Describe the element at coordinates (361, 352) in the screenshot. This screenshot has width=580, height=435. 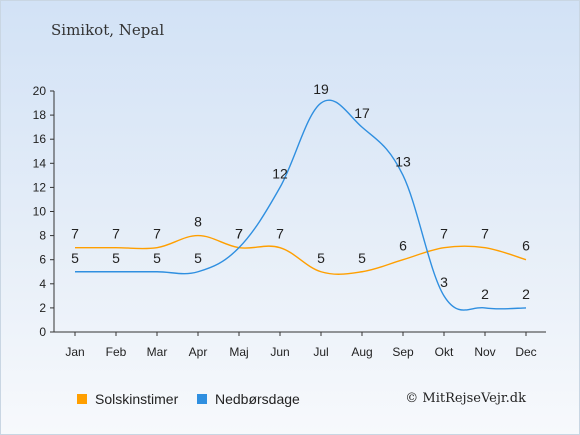
I see `x-tick-label: Aug` at that location.